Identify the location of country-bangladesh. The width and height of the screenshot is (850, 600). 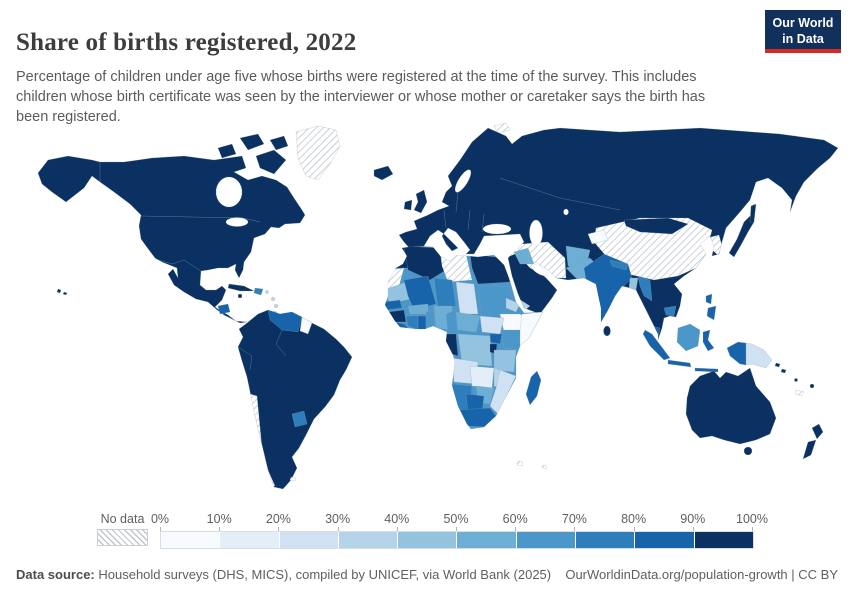
(633, 284).